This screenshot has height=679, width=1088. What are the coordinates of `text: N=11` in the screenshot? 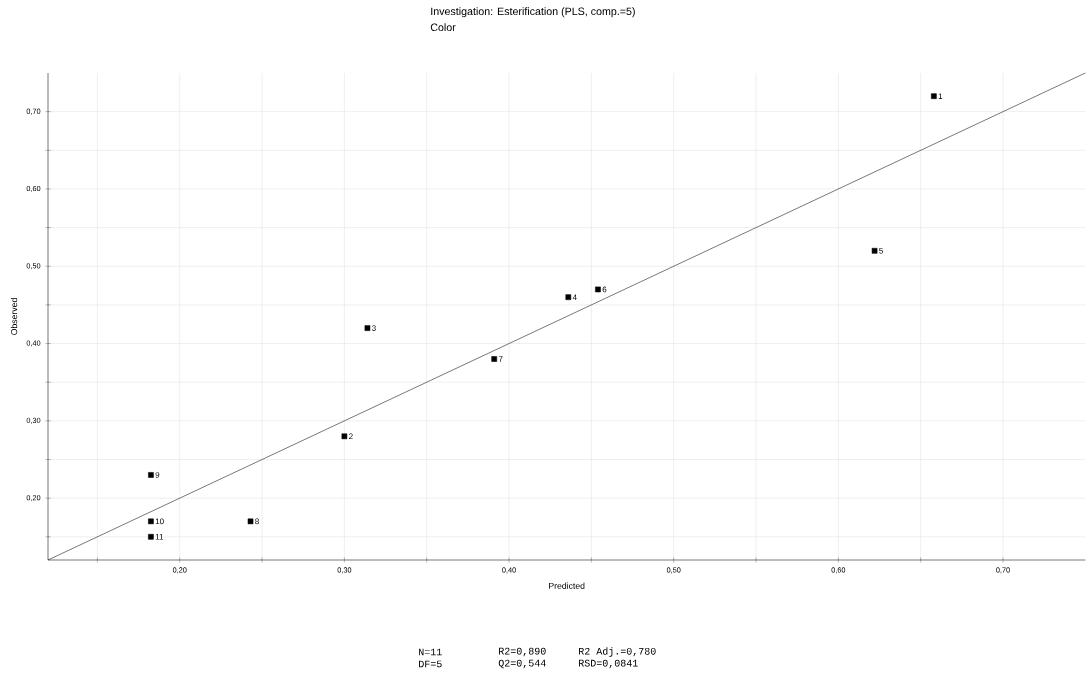 It's located at (430, 652).